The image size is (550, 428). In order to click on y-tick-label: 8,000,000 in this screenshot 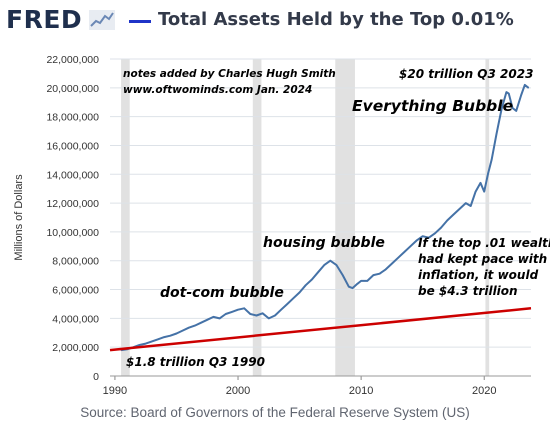, I will do `click(75, 262)`.